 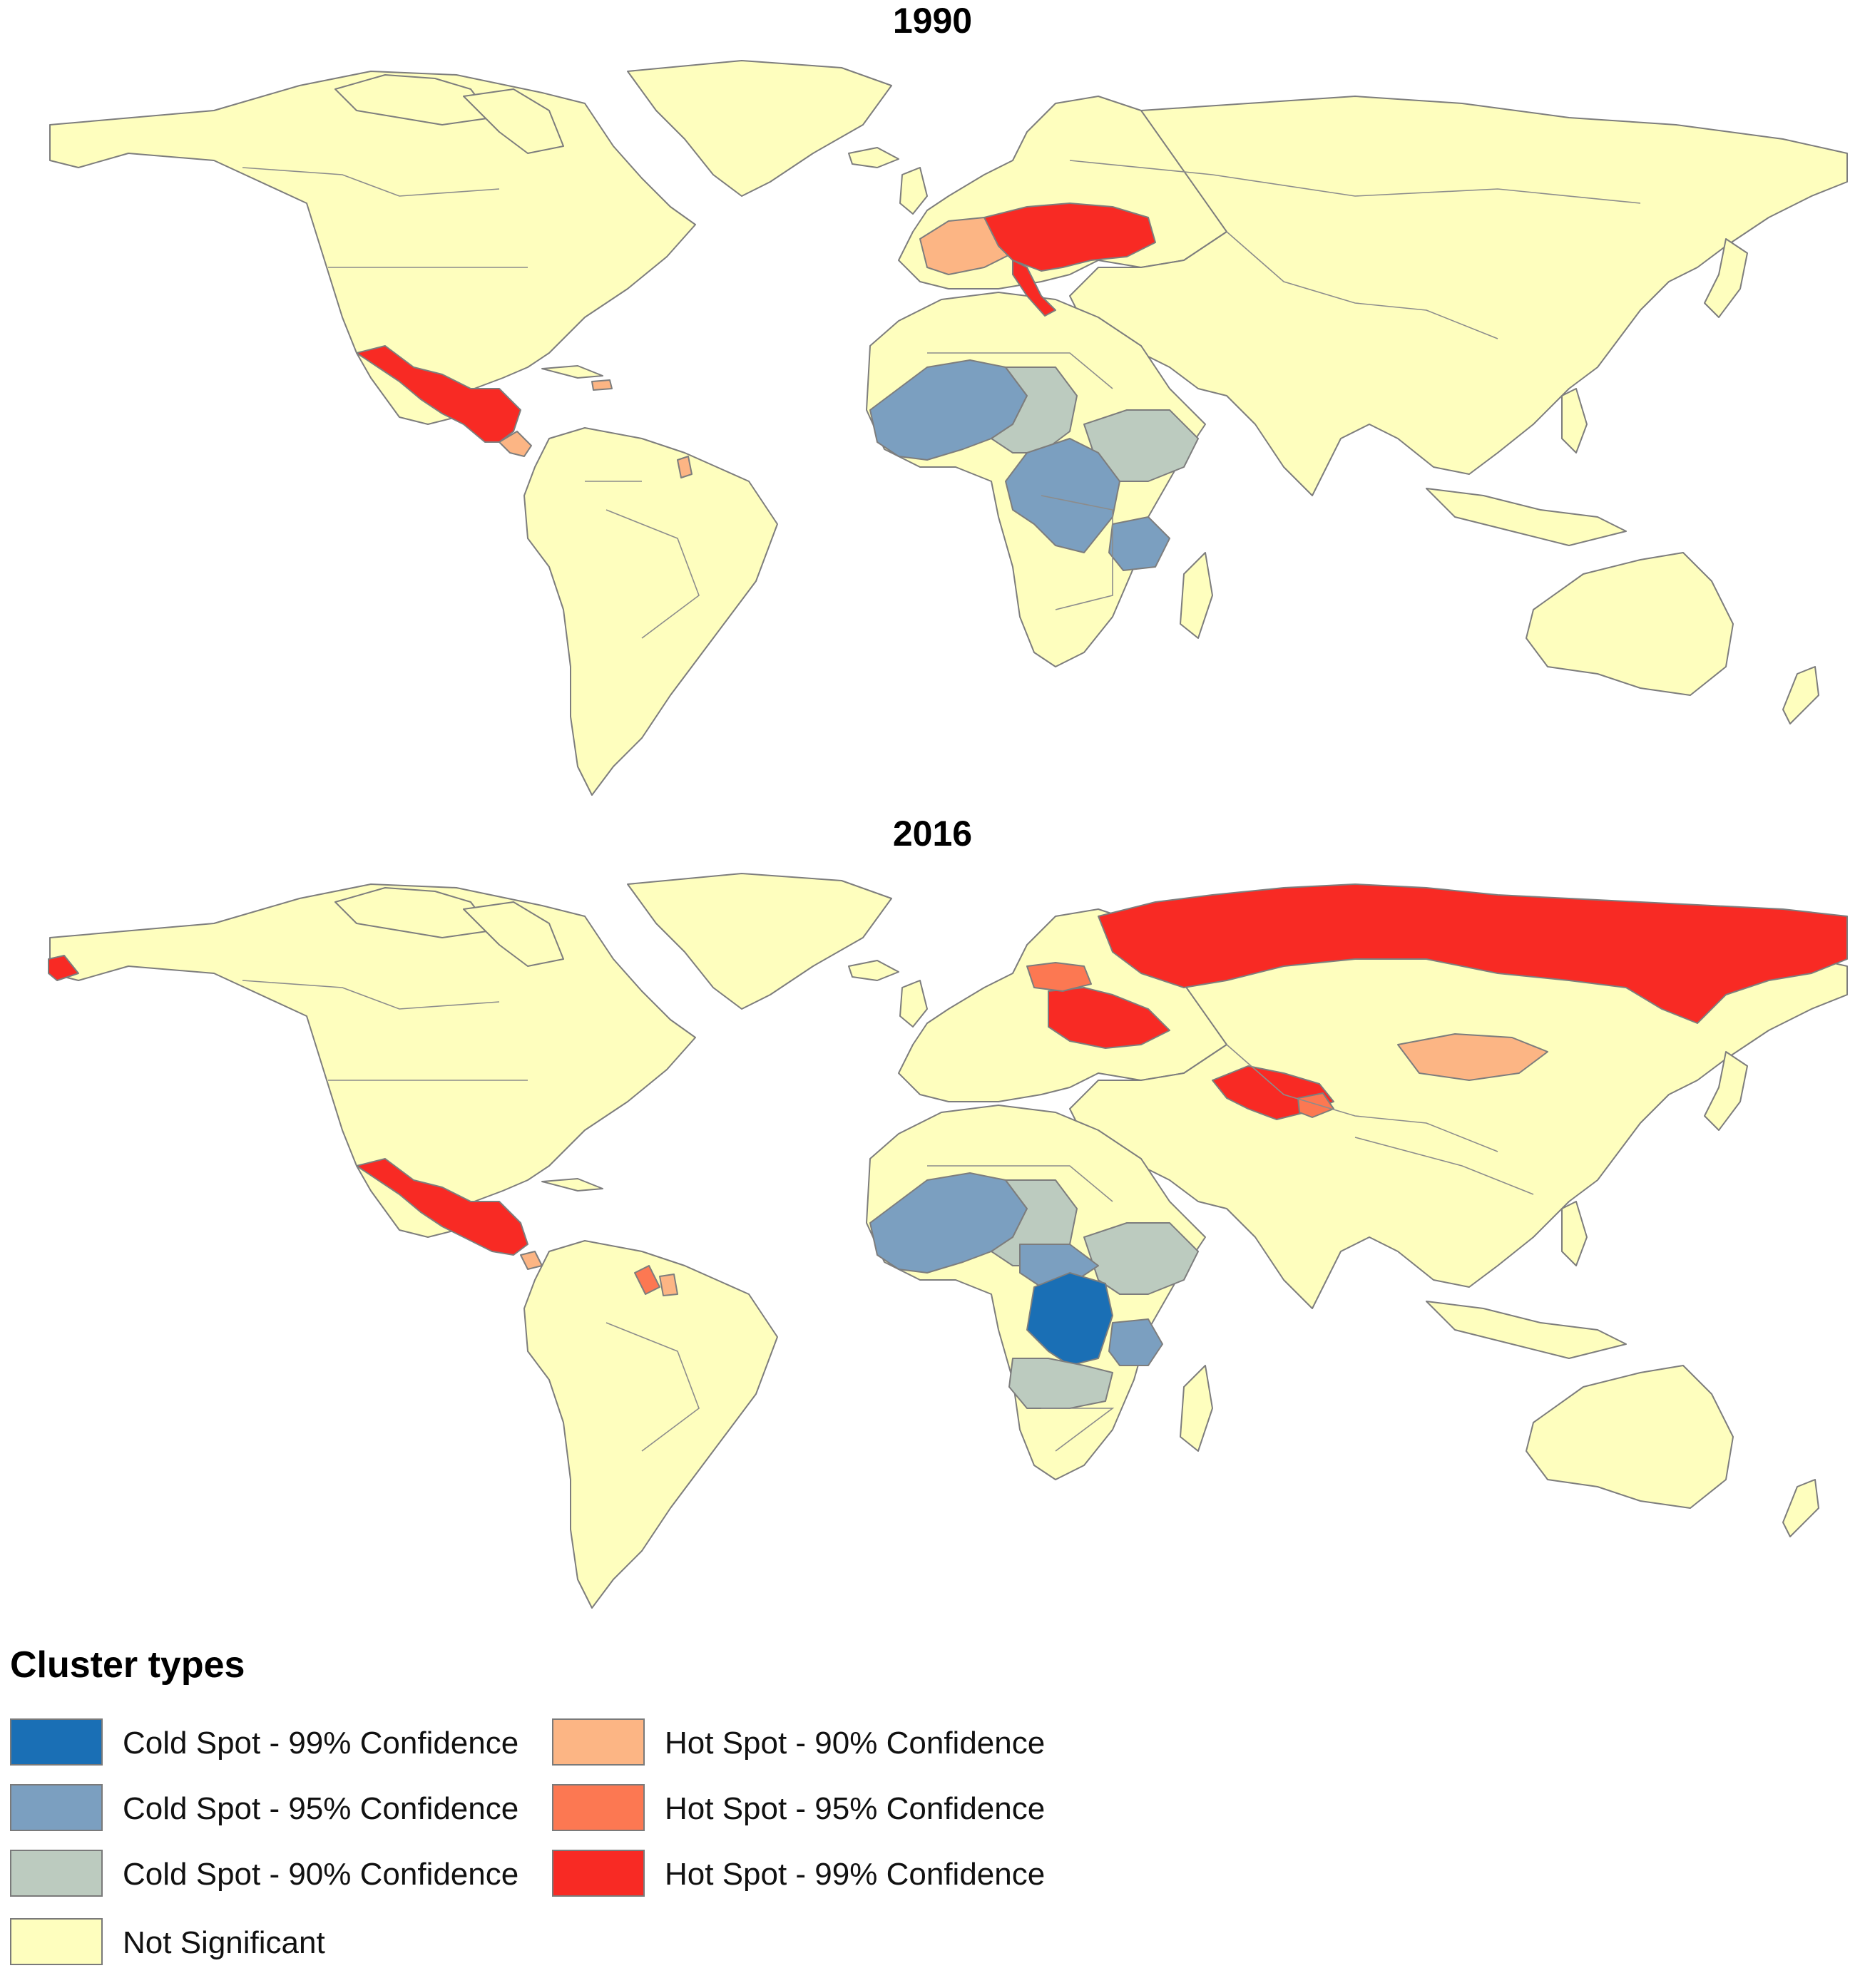 What do you see at coordinates (128, 1665) in the screenshot?
I see `legend-title: Cluster types` at bounding box center [128, 1665].